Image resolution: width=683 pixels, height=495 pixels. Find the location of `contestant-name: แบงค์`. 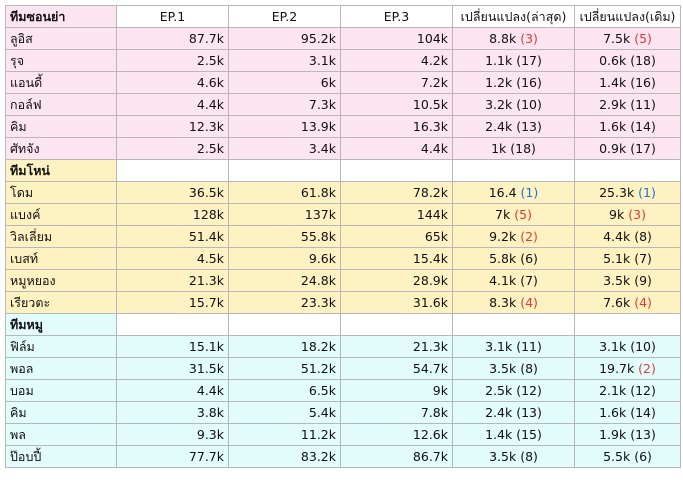

contestant-name: แบงค์ is located at coordinates (61, 214).